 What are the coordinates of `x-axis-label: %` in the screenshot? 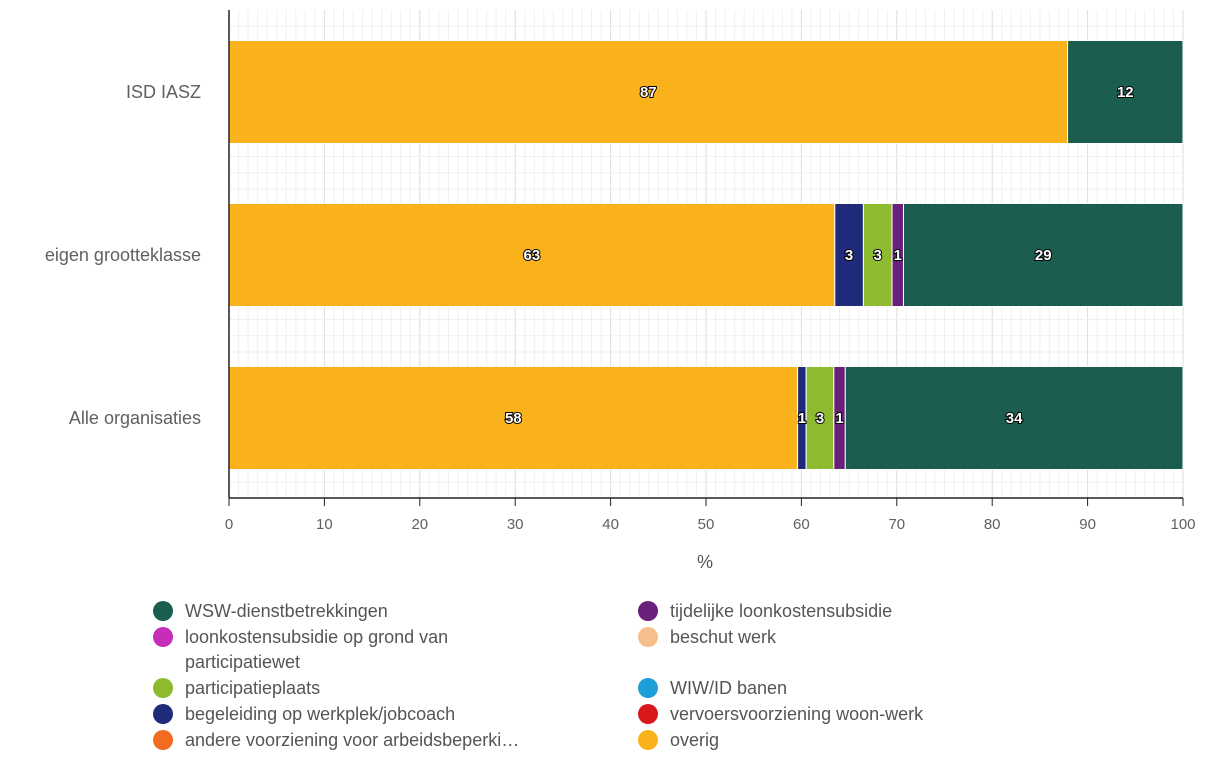 It's located at (705, 562).